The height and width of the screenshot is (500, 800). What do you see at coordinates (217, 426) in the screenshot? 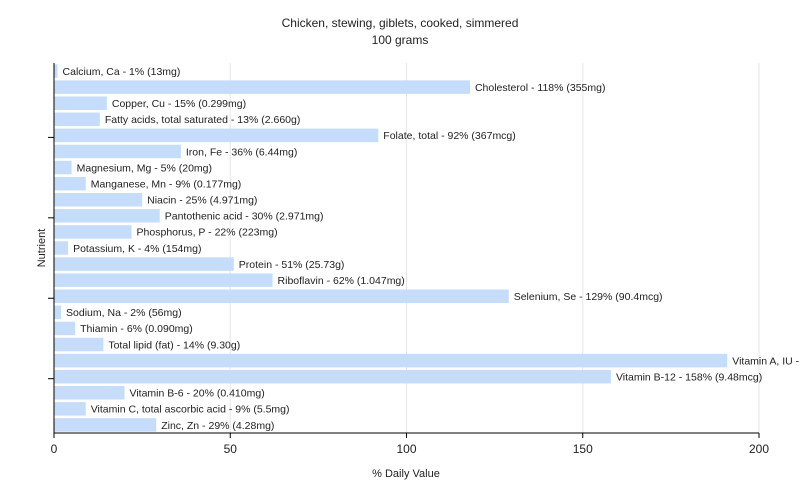
I see `bar-label: Zinc, Zn - 29% (4.28mg)` at bounding box center [217, 426].